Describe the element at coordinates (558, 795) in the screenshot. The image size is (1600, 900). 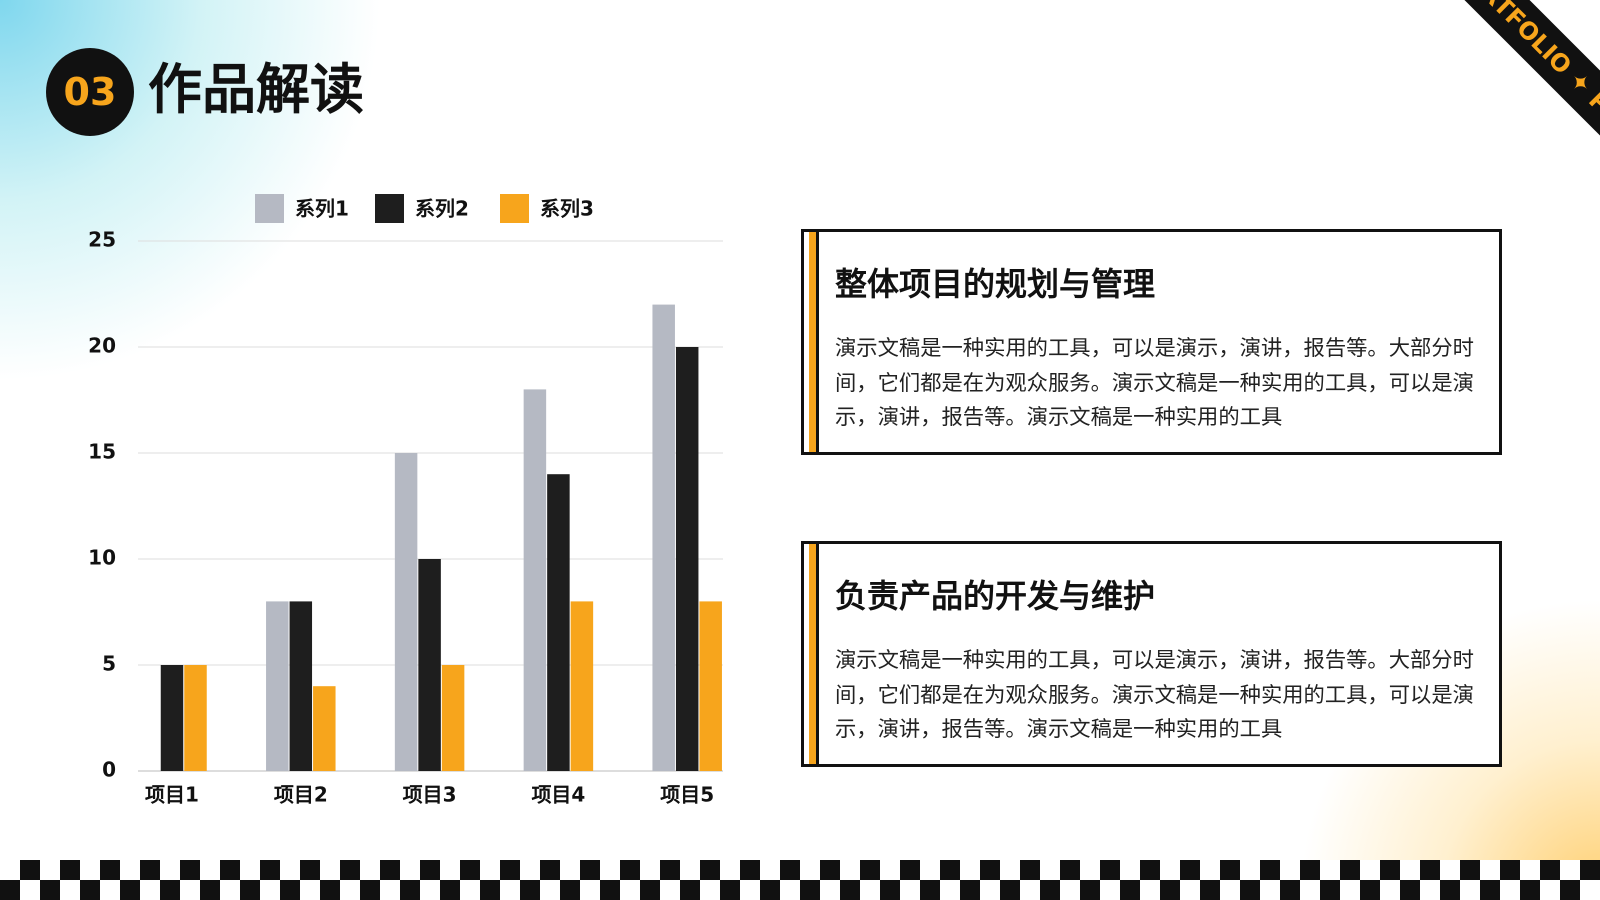
I see `x-tick-label: 项目4` at that location.